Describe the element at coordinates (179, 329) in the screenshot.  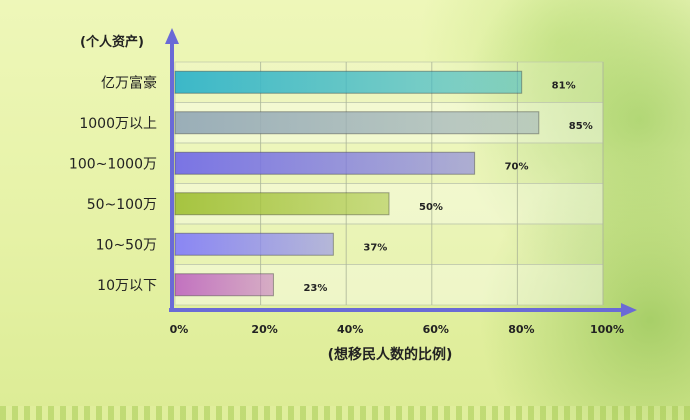
I see `x-tick-label: 0%` at that location.